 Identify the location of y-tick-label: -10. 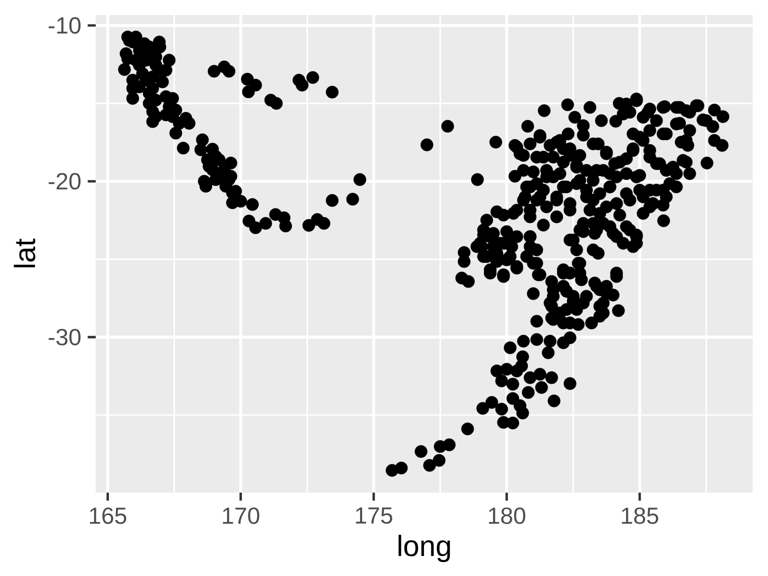
(64, 25).